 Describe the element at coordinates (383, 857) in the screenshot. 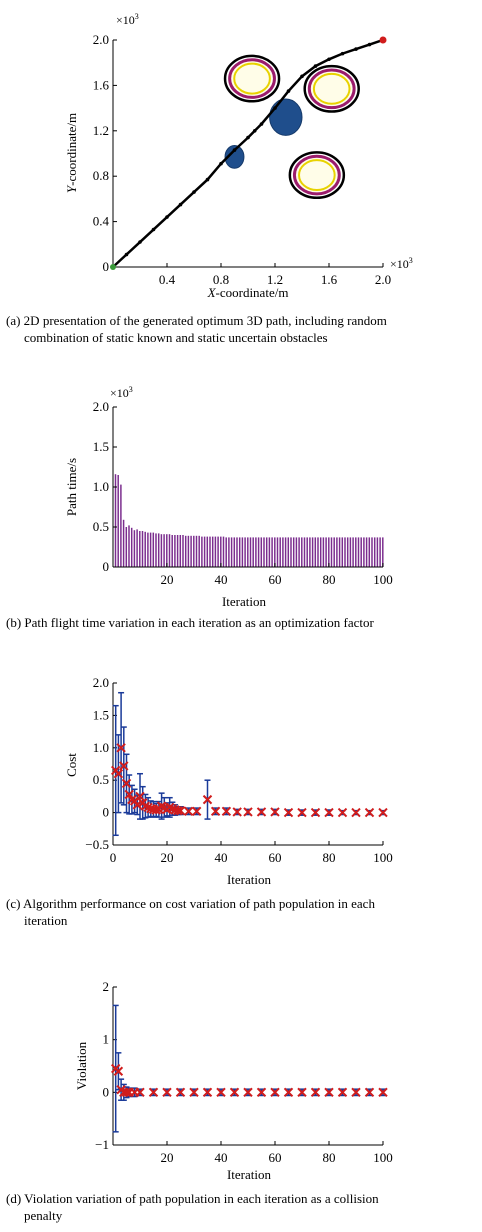

I see `x-tick-label: 100` at that location.